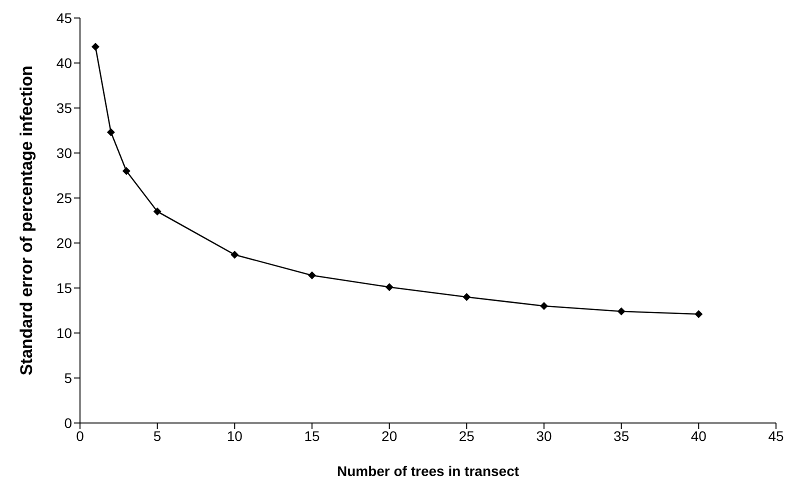 Image resolution: width=806 pixels, height=500 pixels. I want to click on x-tick-label: 10, so click(234, 436).